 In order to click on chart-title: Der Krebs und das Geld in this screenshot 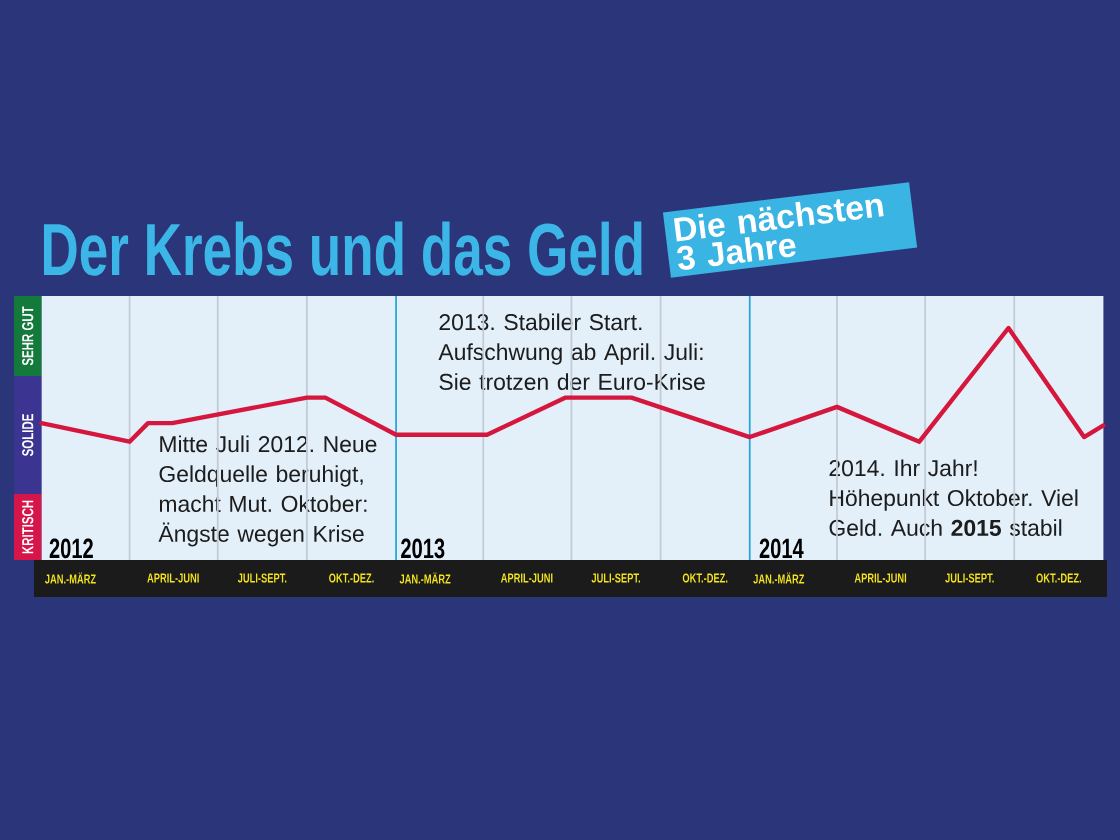, I will do `click(342, 248)`.